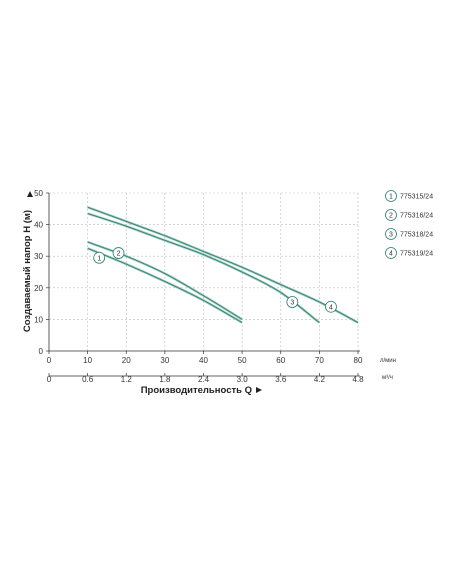 Image resolution: width=452 pixels, height=584 pixels. I want to click on curve-marker-label: 2, so click(119, 254).